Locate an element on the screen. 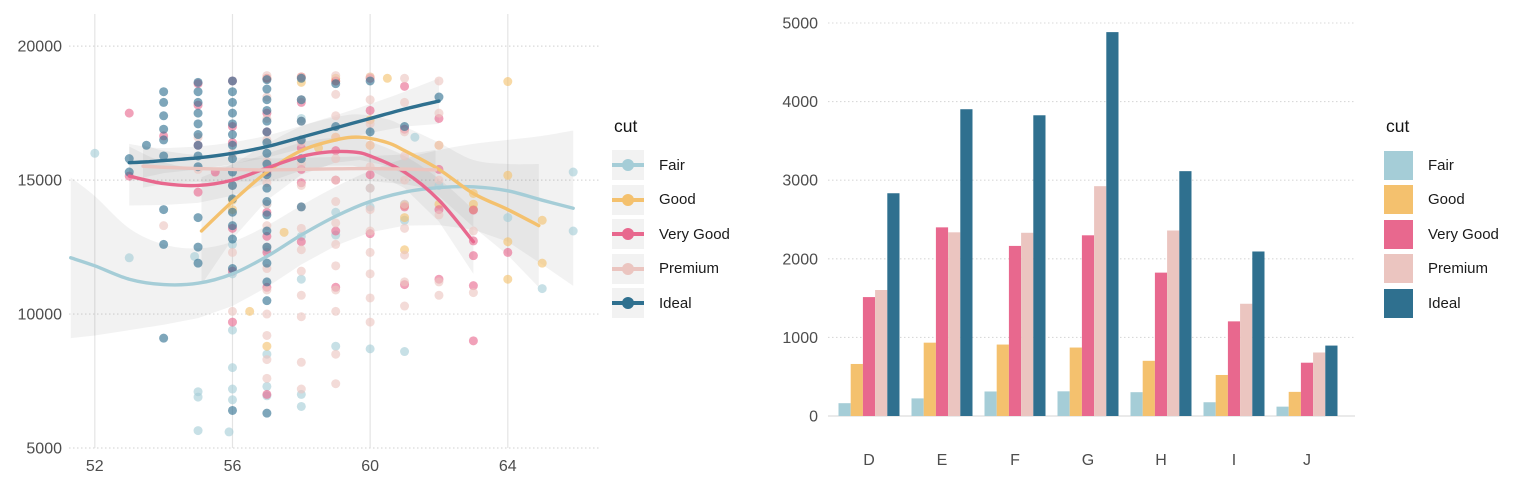  bar-ideal-I is located at coordinates (1258, 333).